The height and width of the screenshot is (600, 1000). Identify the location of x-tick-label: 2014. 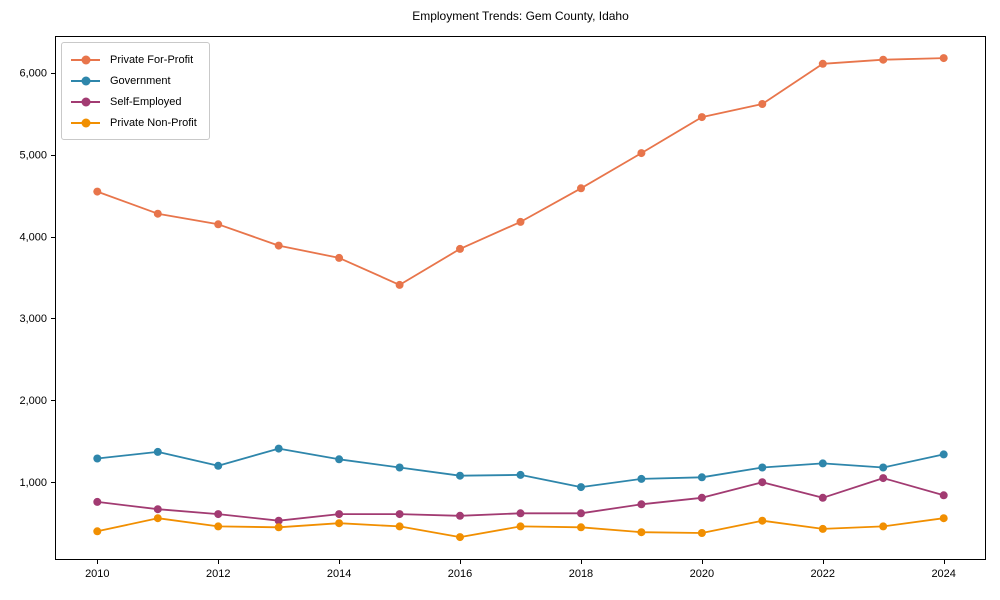
(339, 574).